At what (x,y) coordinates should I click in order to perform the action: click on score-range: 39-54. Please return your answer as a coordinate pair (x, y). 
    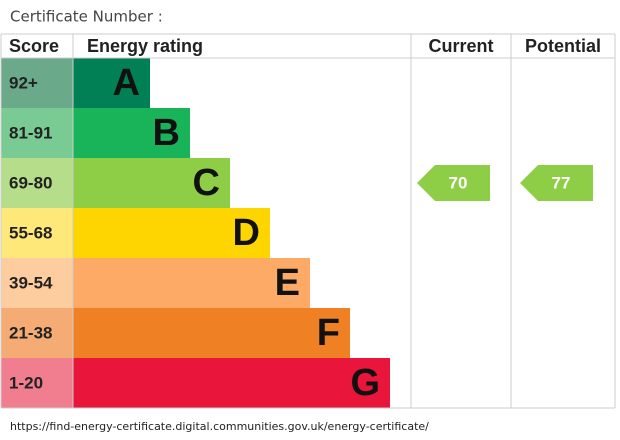
    Looking at the image, I should click on (31, 282).